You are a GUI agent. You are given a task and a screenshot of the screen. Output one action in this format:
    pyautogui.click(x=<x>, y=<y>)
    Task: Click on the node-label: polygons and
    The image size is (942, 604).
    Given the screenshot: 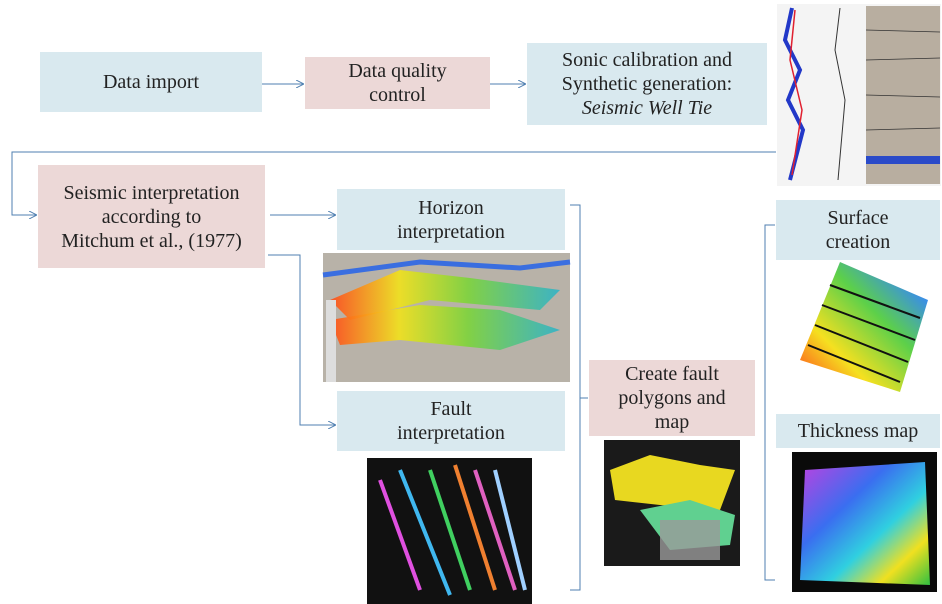 What is the action you would take?
    pyautogui.click(x=672, y=398)
    